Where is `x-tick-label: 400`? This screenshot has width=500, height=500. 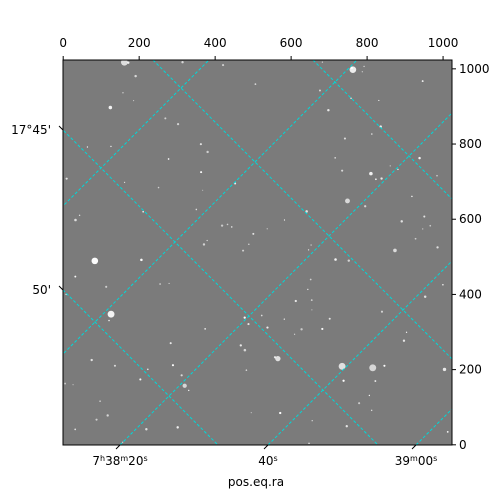
x-tick-label: 400 is located at coordinates (215, 43).